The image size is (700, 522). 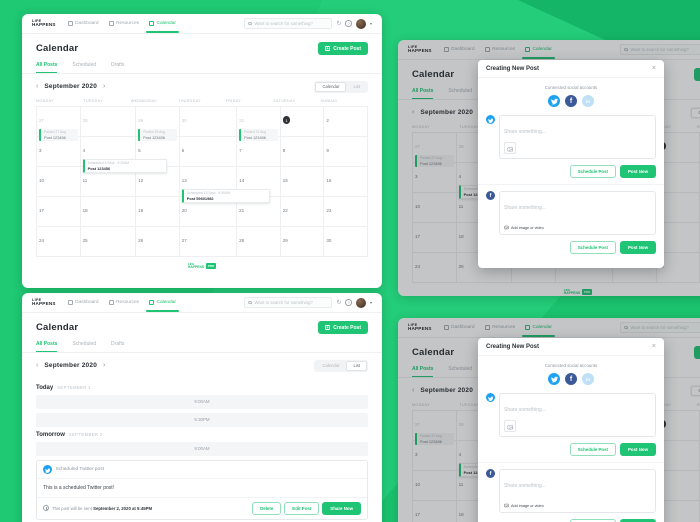 I want to click on calendar-day-cell: 21, so click(x=259, y=211).